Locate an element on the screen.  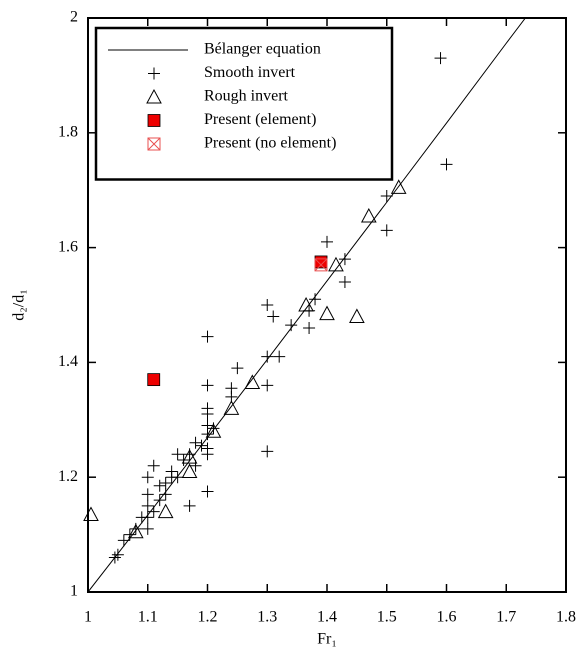
x-tick-label: 1.6 is located at coordinates (447, 617).